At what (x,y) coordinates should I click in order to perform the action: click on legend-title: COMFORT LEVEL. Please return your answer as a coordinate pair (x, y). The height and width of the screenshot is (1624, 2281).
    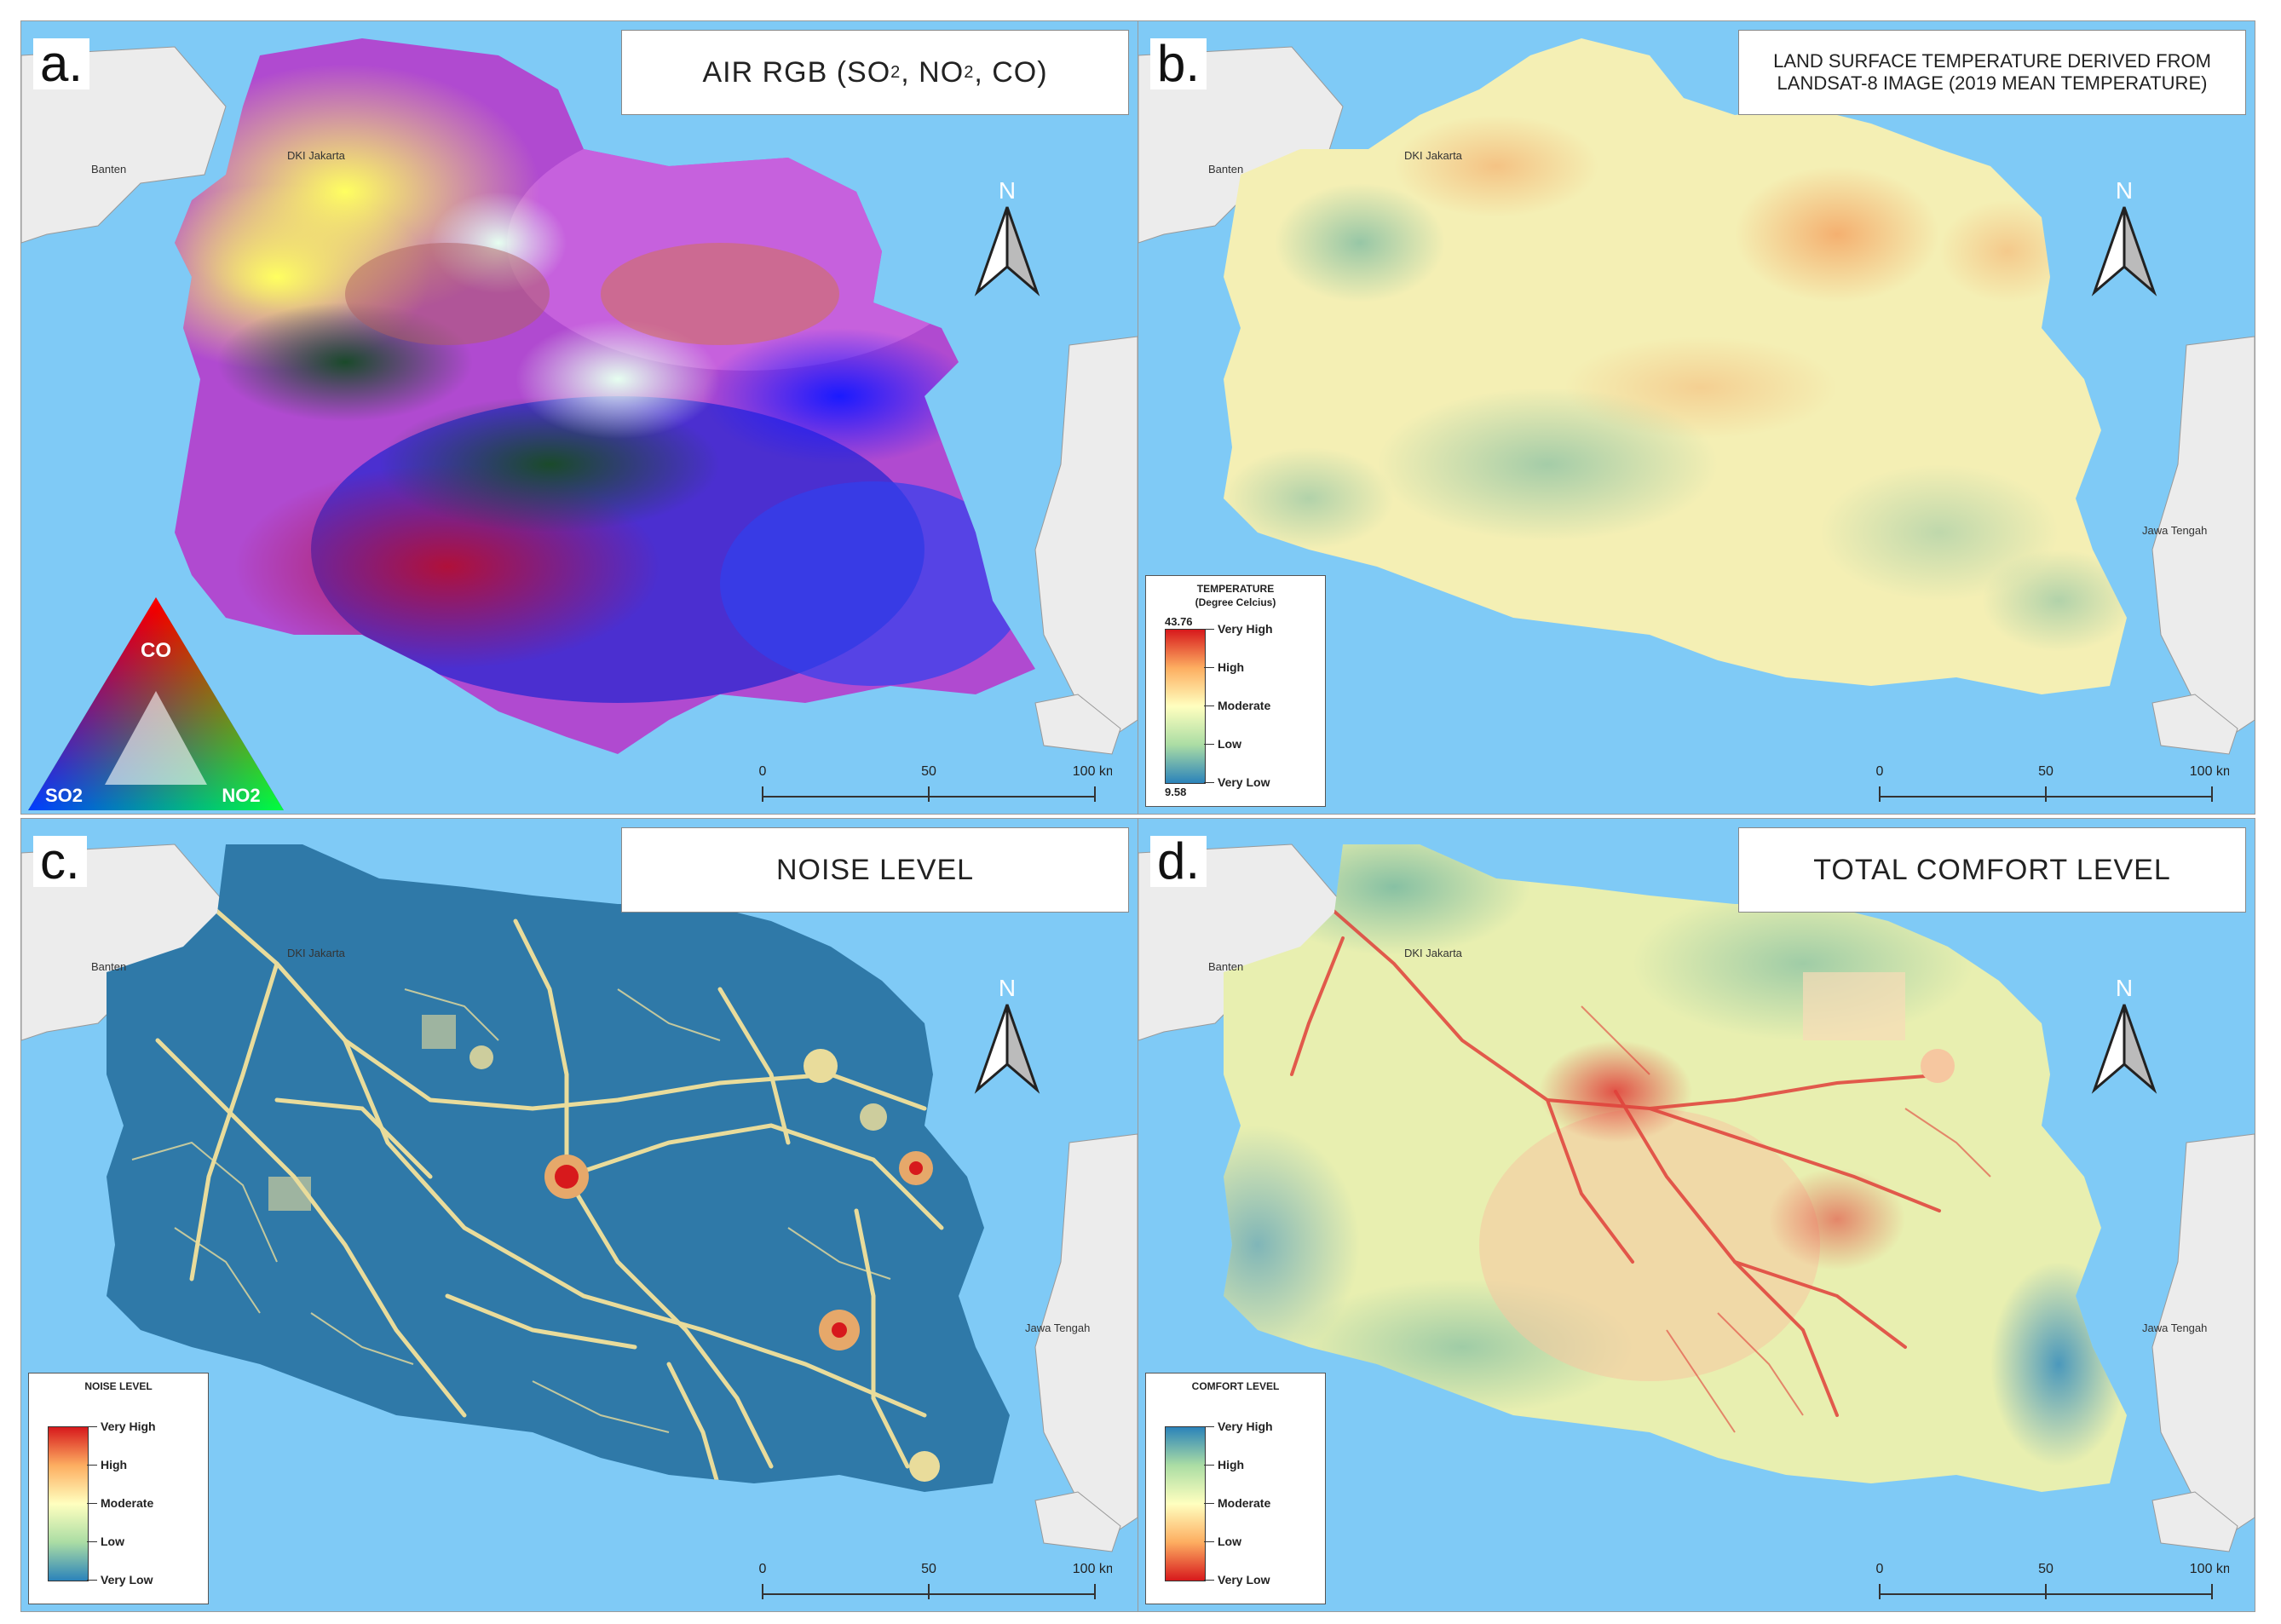
    Looking at the image, I should click on (1235, 1386).